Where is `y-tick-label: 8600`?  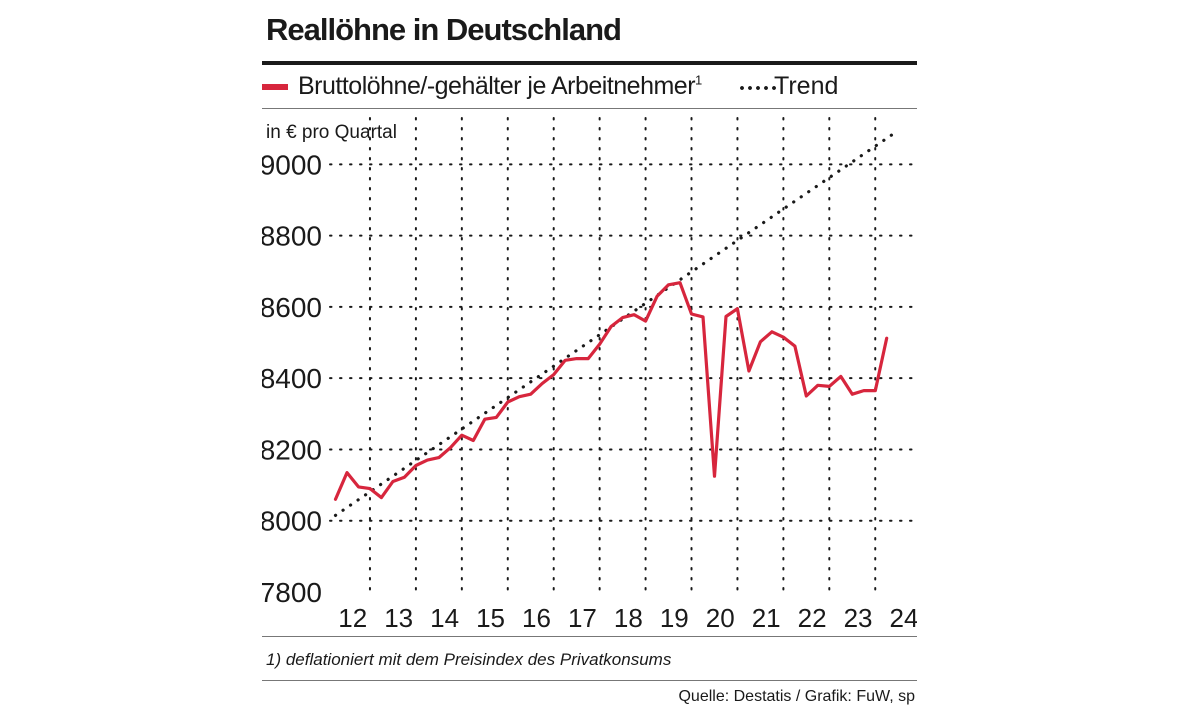
y-tick-label: 8600 is located at coordinates (292, 307).